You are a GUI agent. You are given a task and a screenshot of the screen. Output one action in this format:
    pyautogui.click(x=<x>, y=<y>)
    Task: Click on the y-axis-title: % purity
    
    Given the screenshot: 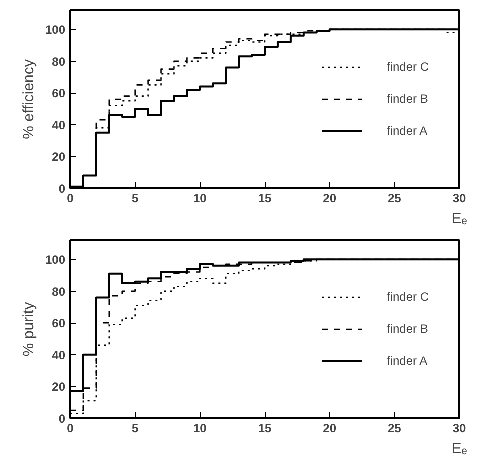 What is the action you would take?
    pyautogui.click(x=29, y=329)
    